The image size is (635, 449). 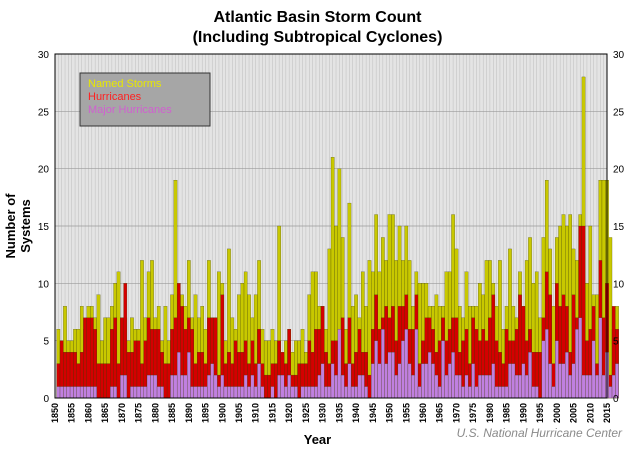 I want to click on bar-major-hurricanes-1902, so click(x=229, y=392).